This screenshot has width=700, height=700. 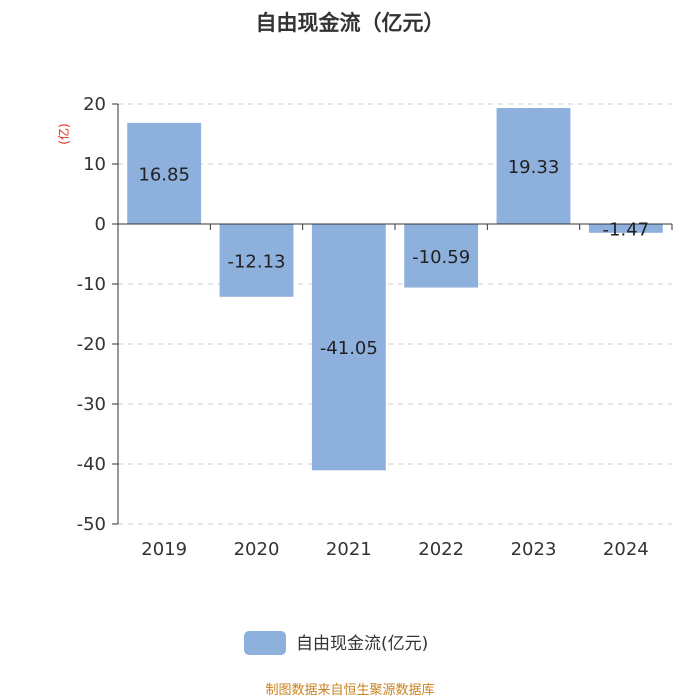 I want to click on data-label: 16.85, so click(x=164, y=174).